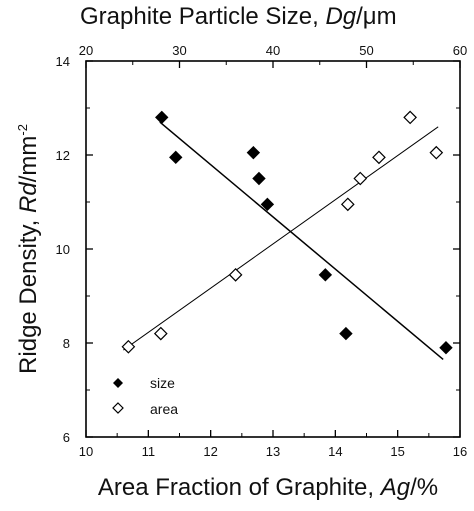  Describe the element at coordinates (210, 451) in the screenshot. I see `bottom-tick-label: 12` at that location.